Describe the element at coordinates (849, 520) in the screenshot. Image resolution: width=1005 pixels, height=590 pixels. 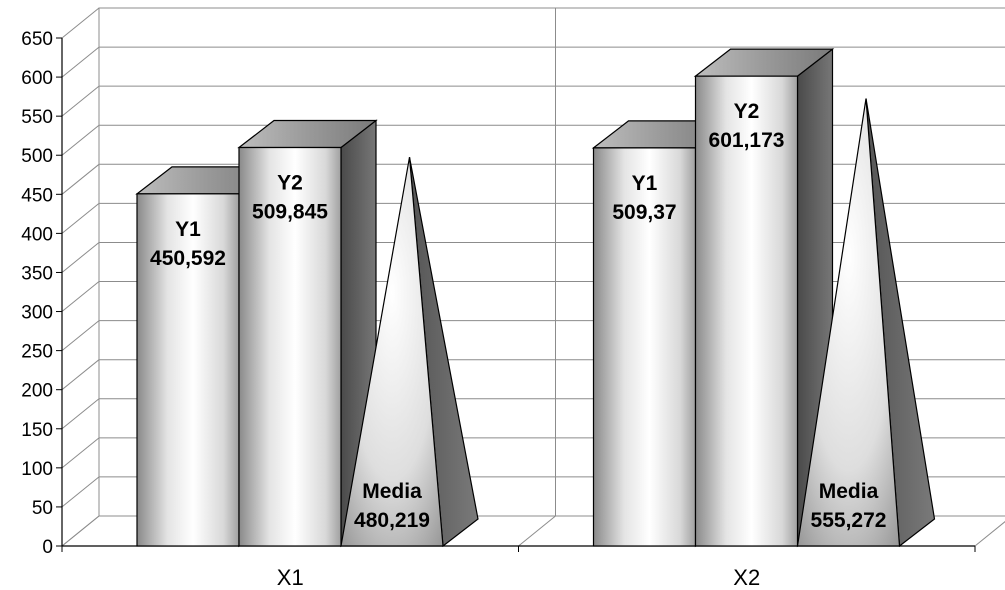
I see `data-label-value: 555,272` at that location.